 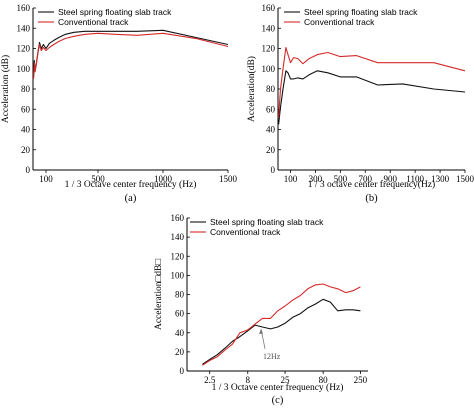 I want to click on x-tick-label: 25, so click(x=286, y=380).